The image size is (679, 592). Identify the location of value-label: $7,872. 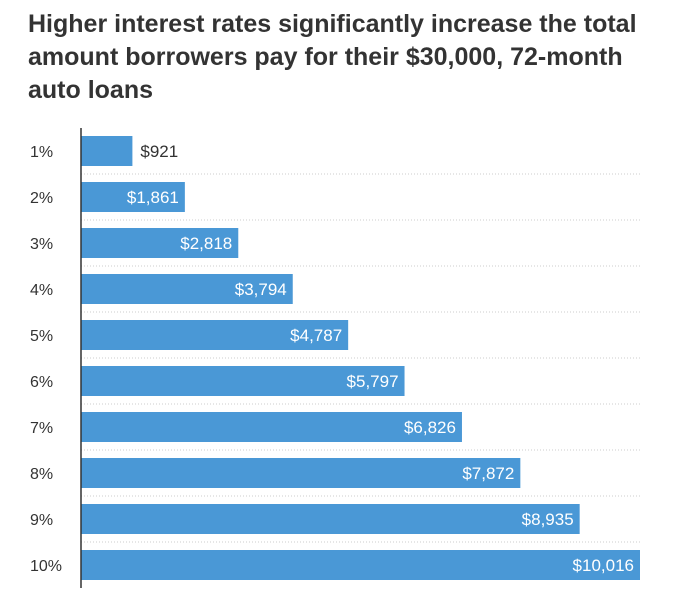
(488, 473).